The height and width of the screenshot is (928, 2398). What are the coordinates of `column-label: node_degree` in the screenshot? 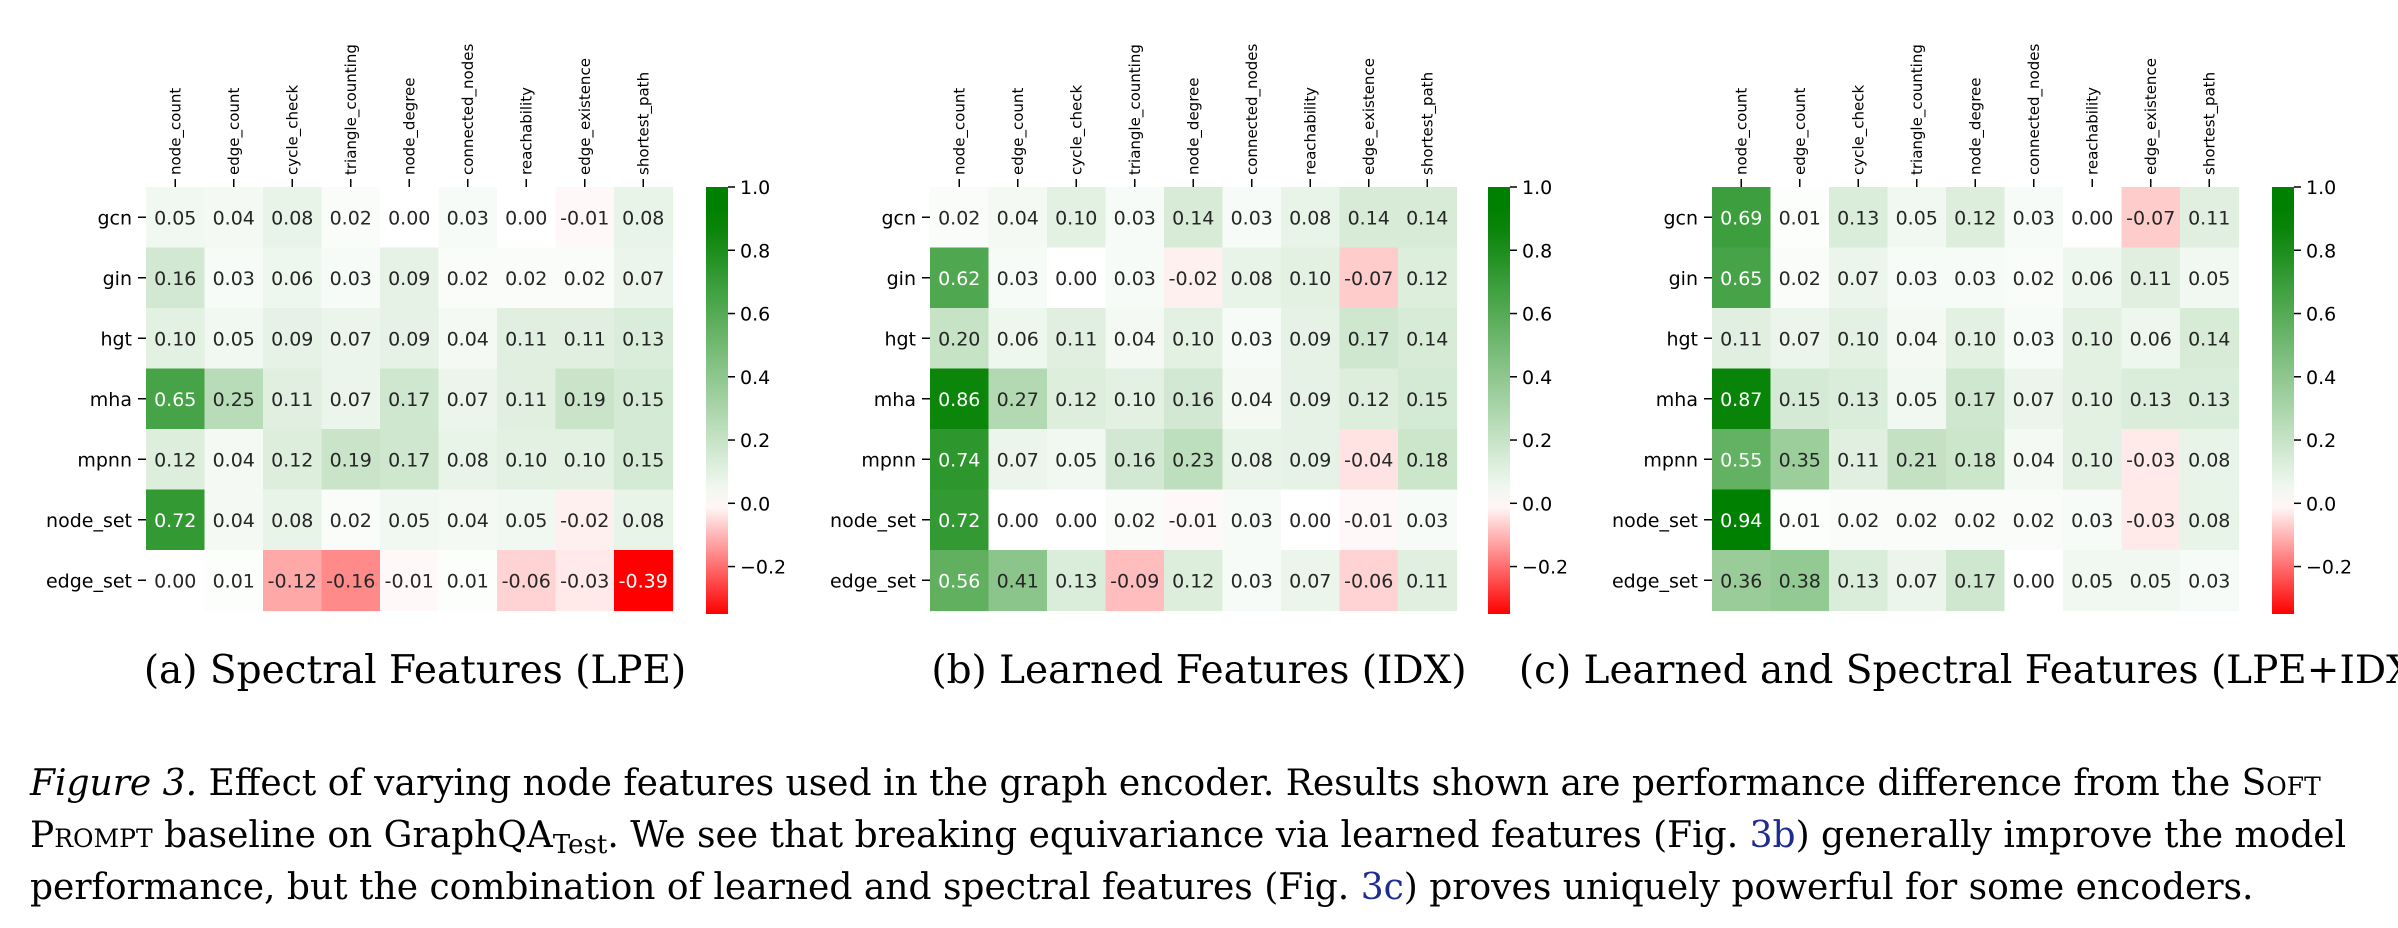 It's located at (1975, 127).